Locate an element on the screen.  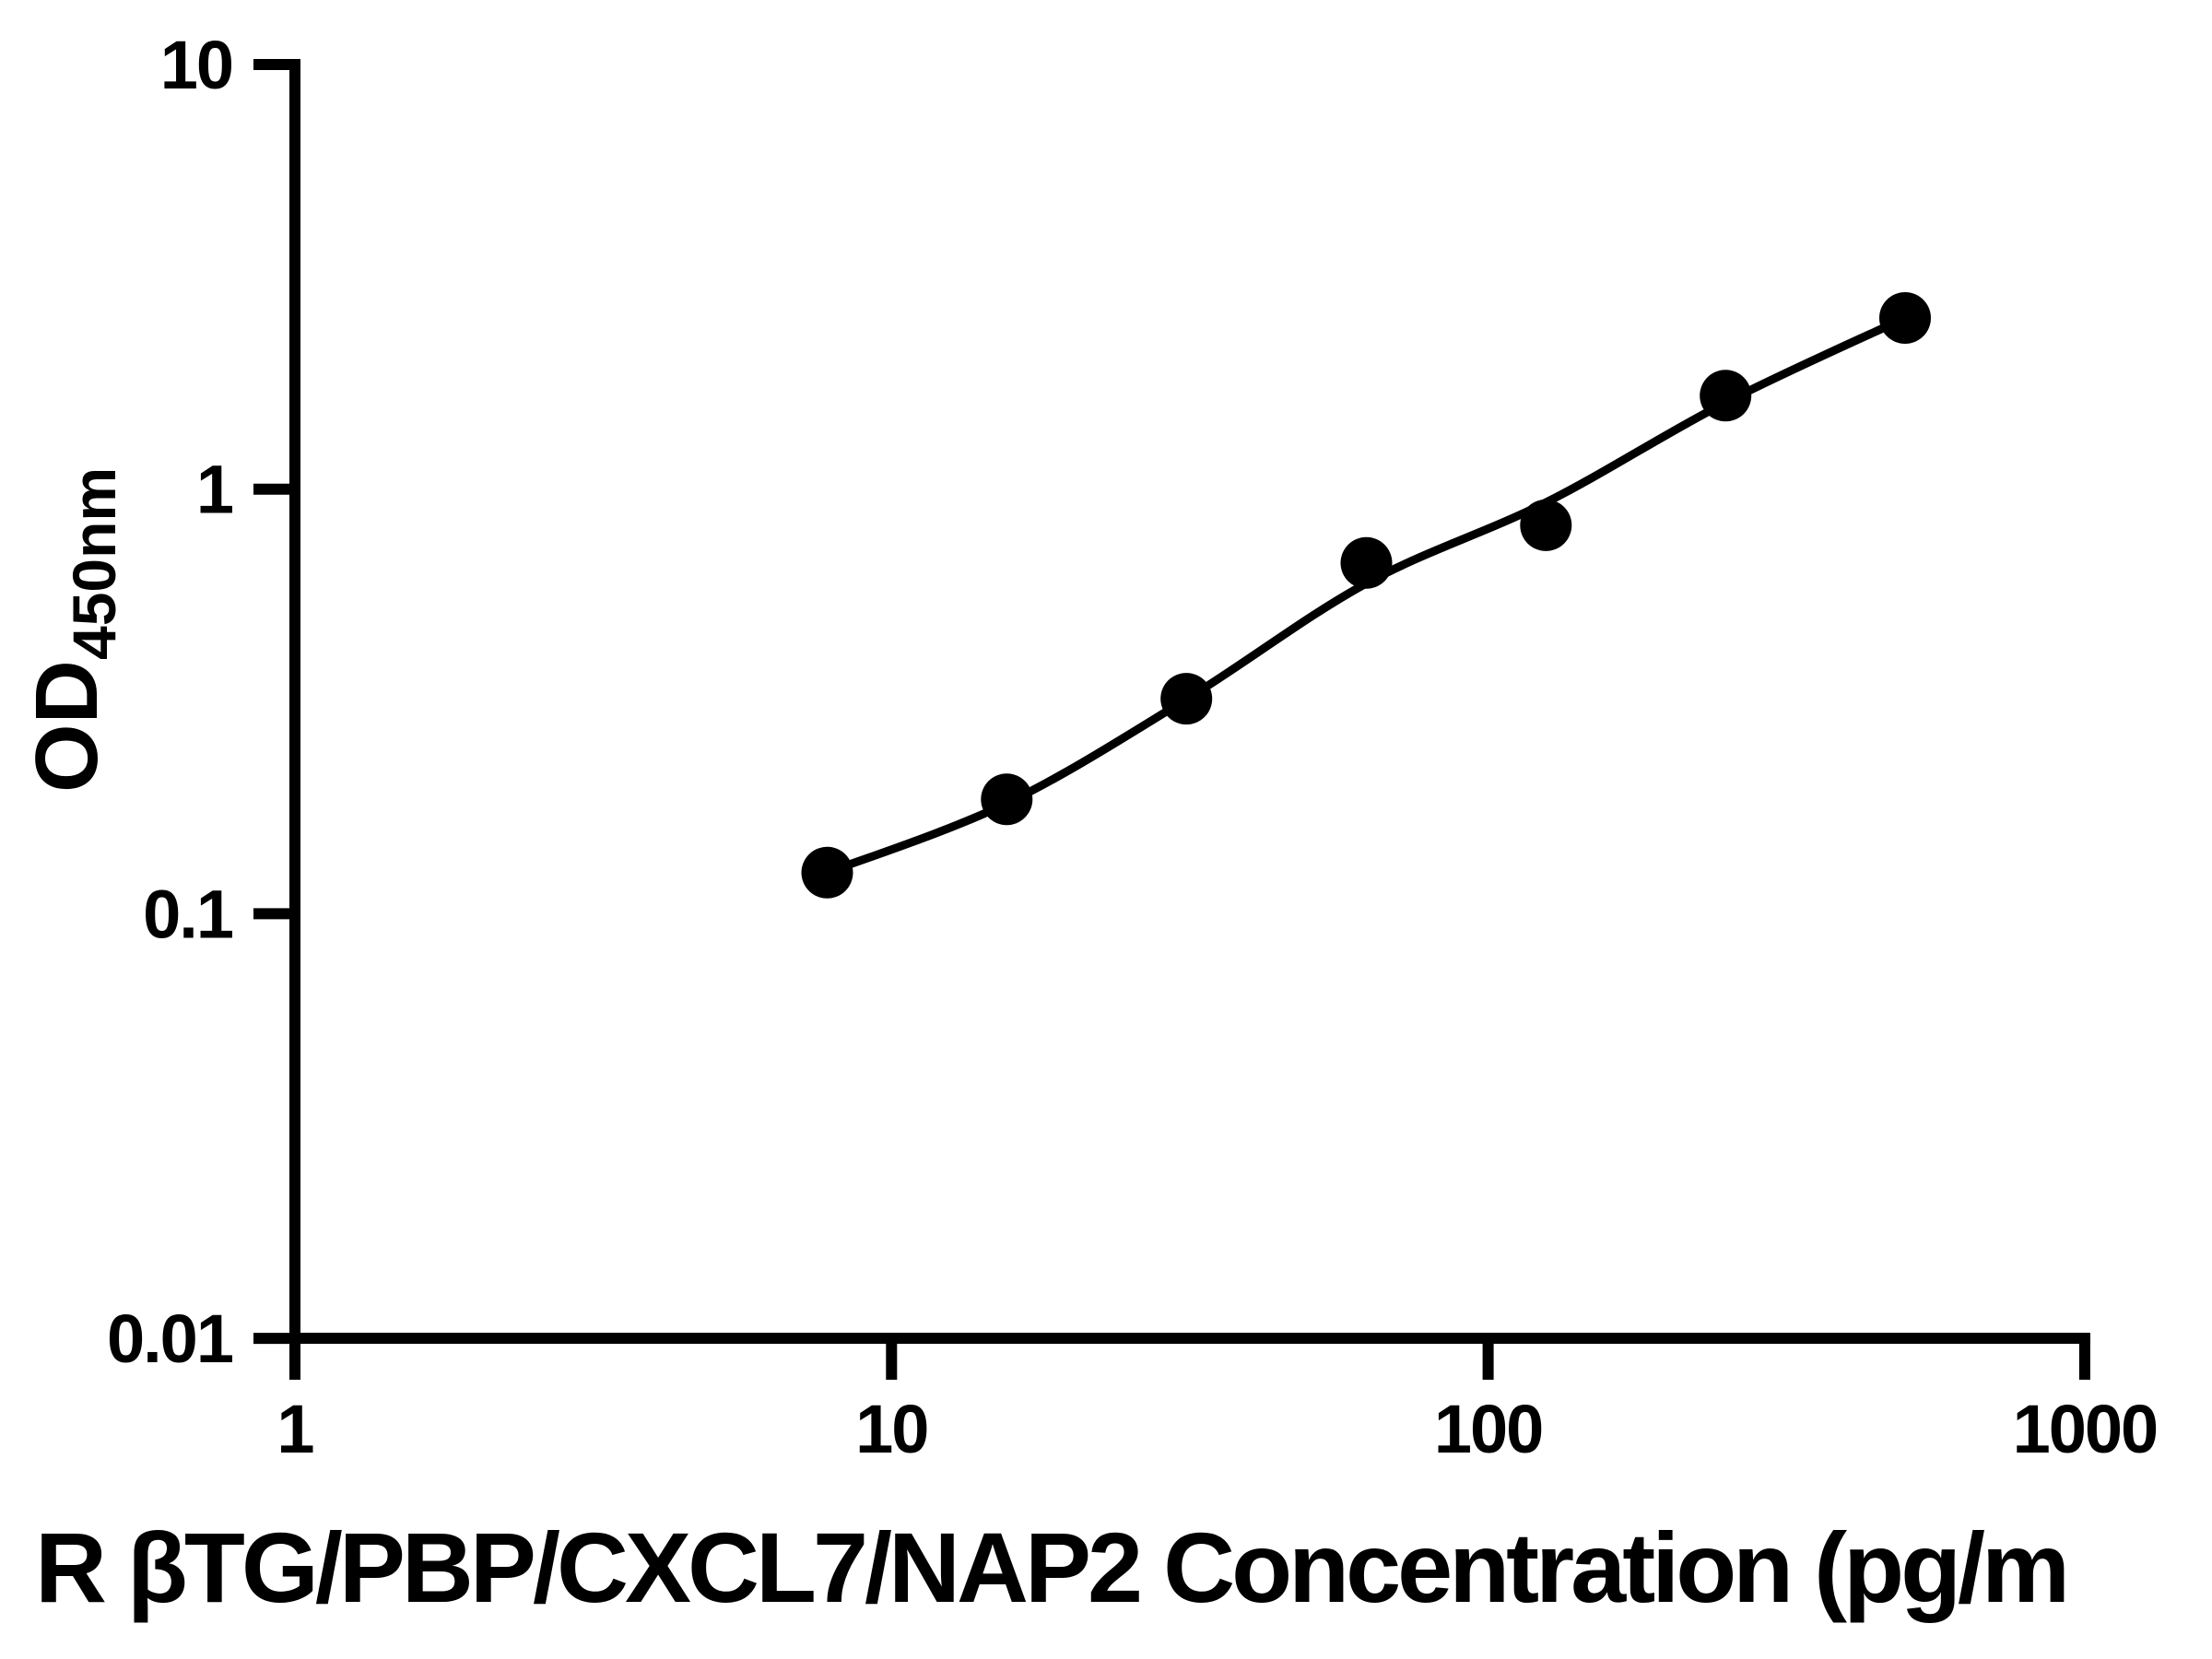
x-tick-label: 1000 is located at coordinates (2085, 1429).